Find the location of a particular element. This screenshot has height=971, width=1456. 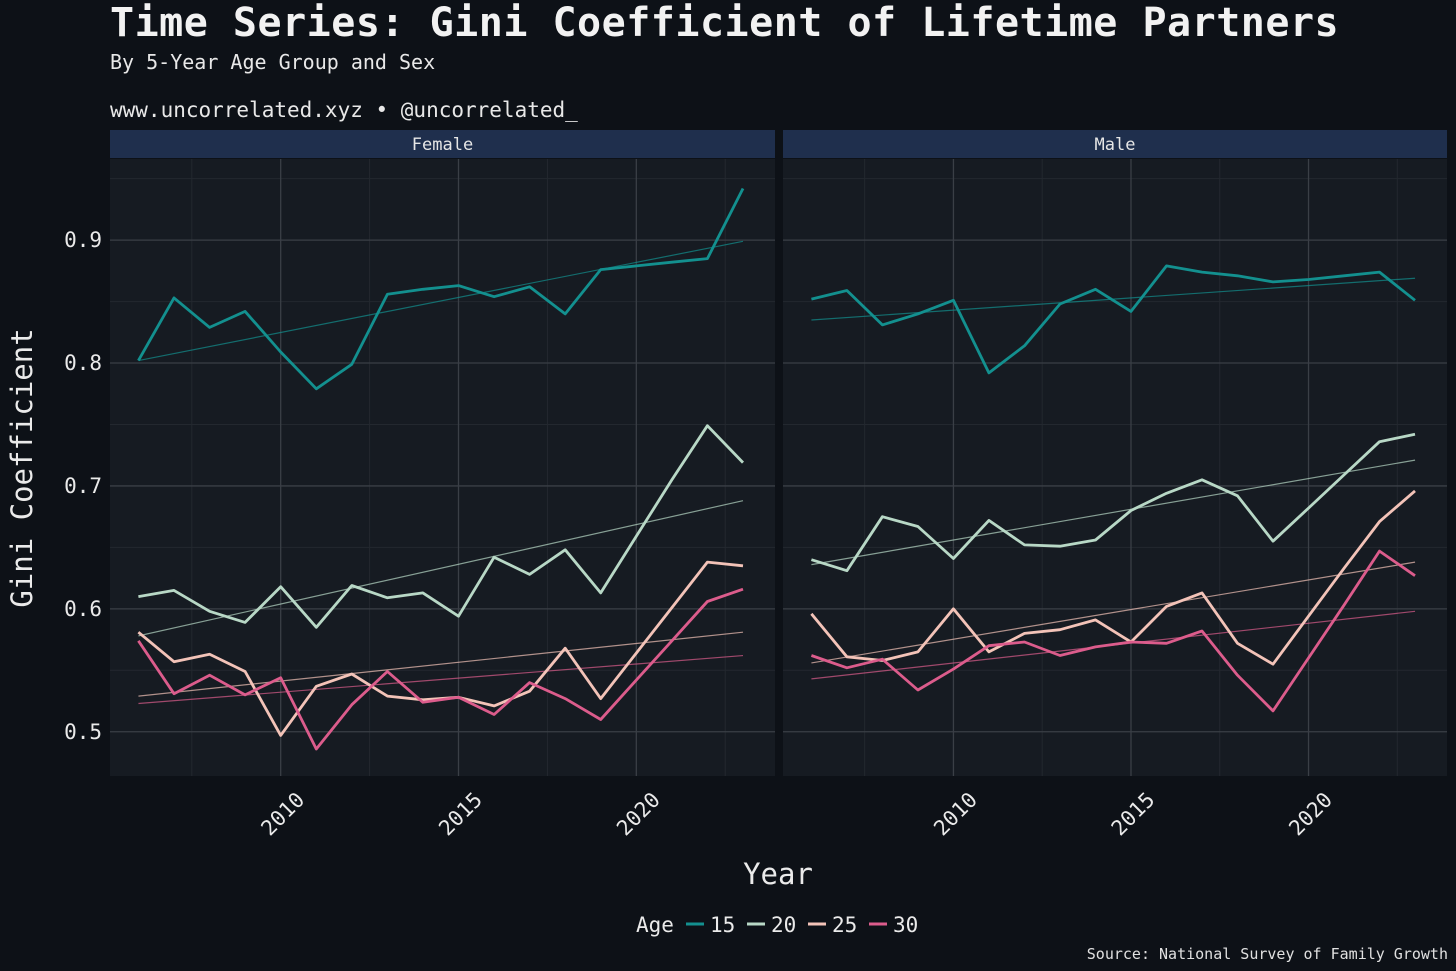

chart-caption: www.uncorrelated.xyz • @uncorrelated_ is located at coordinates (344, 110).